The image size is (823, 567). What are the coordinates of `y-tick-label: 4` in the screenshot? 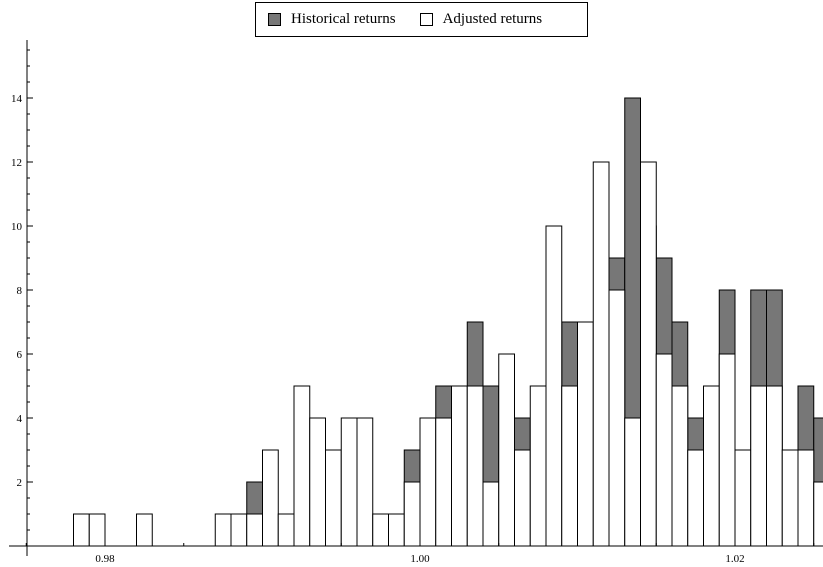 It's located at (20, 419).